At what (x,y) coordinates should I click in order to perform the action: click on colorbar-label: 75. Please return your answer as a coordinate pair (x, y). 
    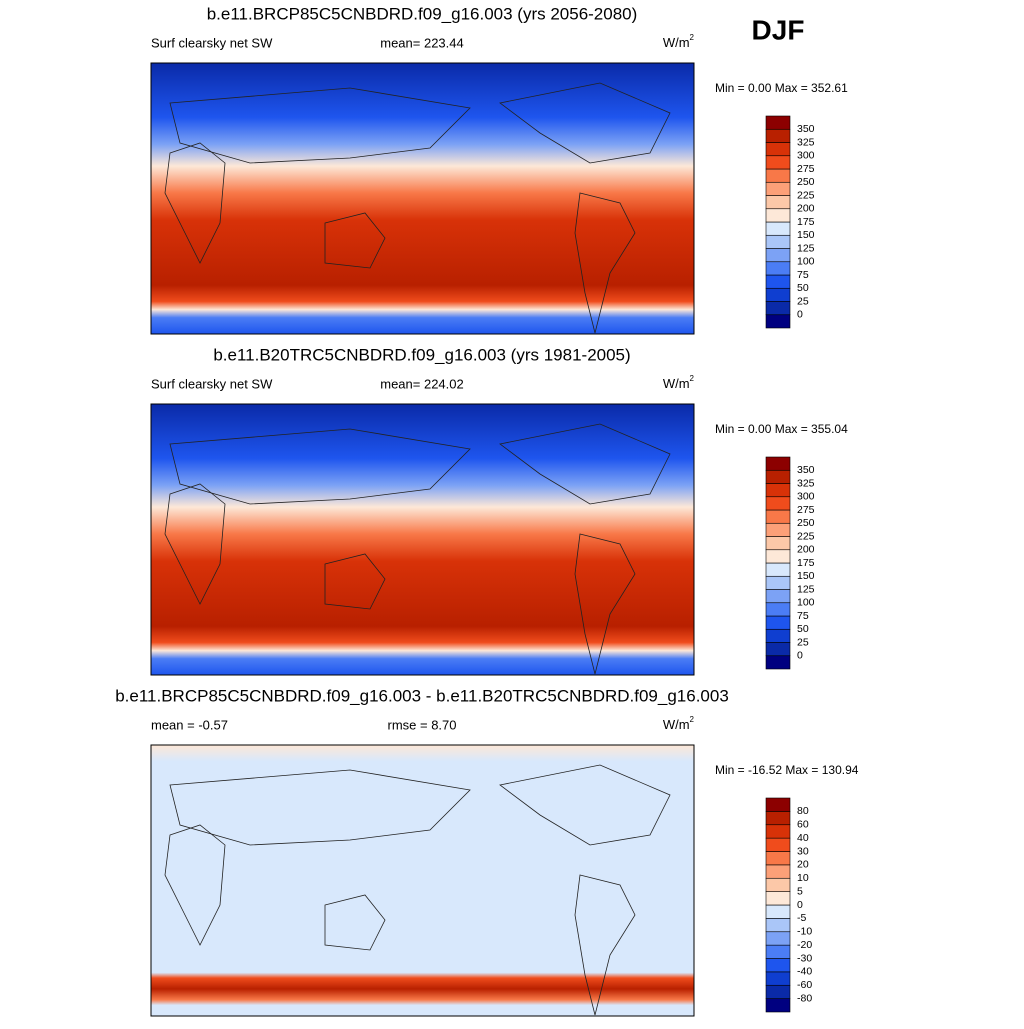
    Looking at the image, I should click on (803, 275).